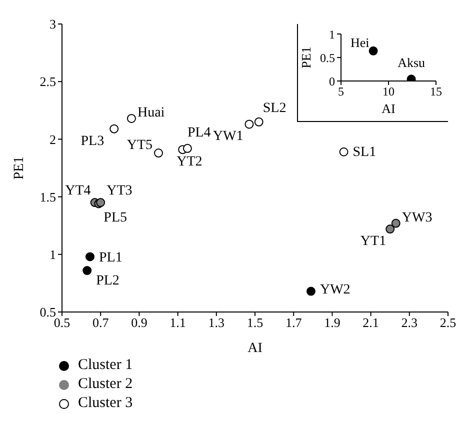  What do you see at coordinates (48, 196) in the screenshot?
I see `y-tick-label: 1.5` at bounding box center [48, 196].